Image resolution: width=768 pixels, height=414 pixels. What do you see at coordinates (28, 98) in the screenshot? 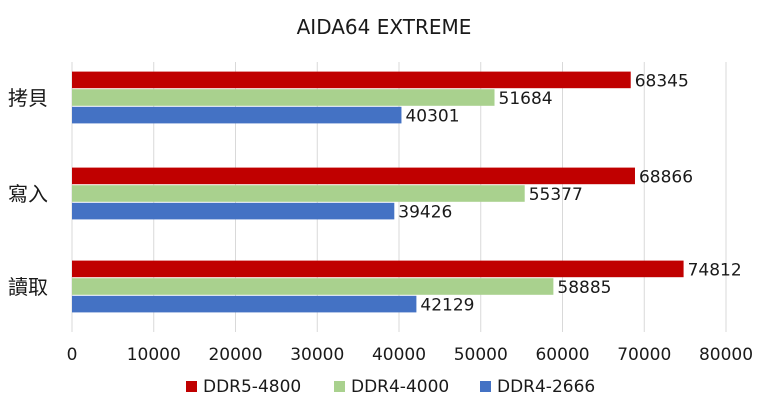
I see `category-label: 拷貝` at bounding box center [28, 98].